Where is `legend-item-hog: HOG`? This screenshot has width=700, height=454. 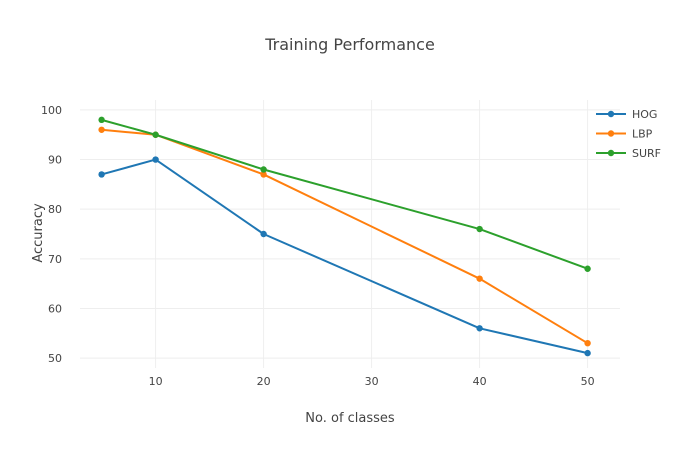 legend-item-hog: HOG is located at coordinates (626, 114).